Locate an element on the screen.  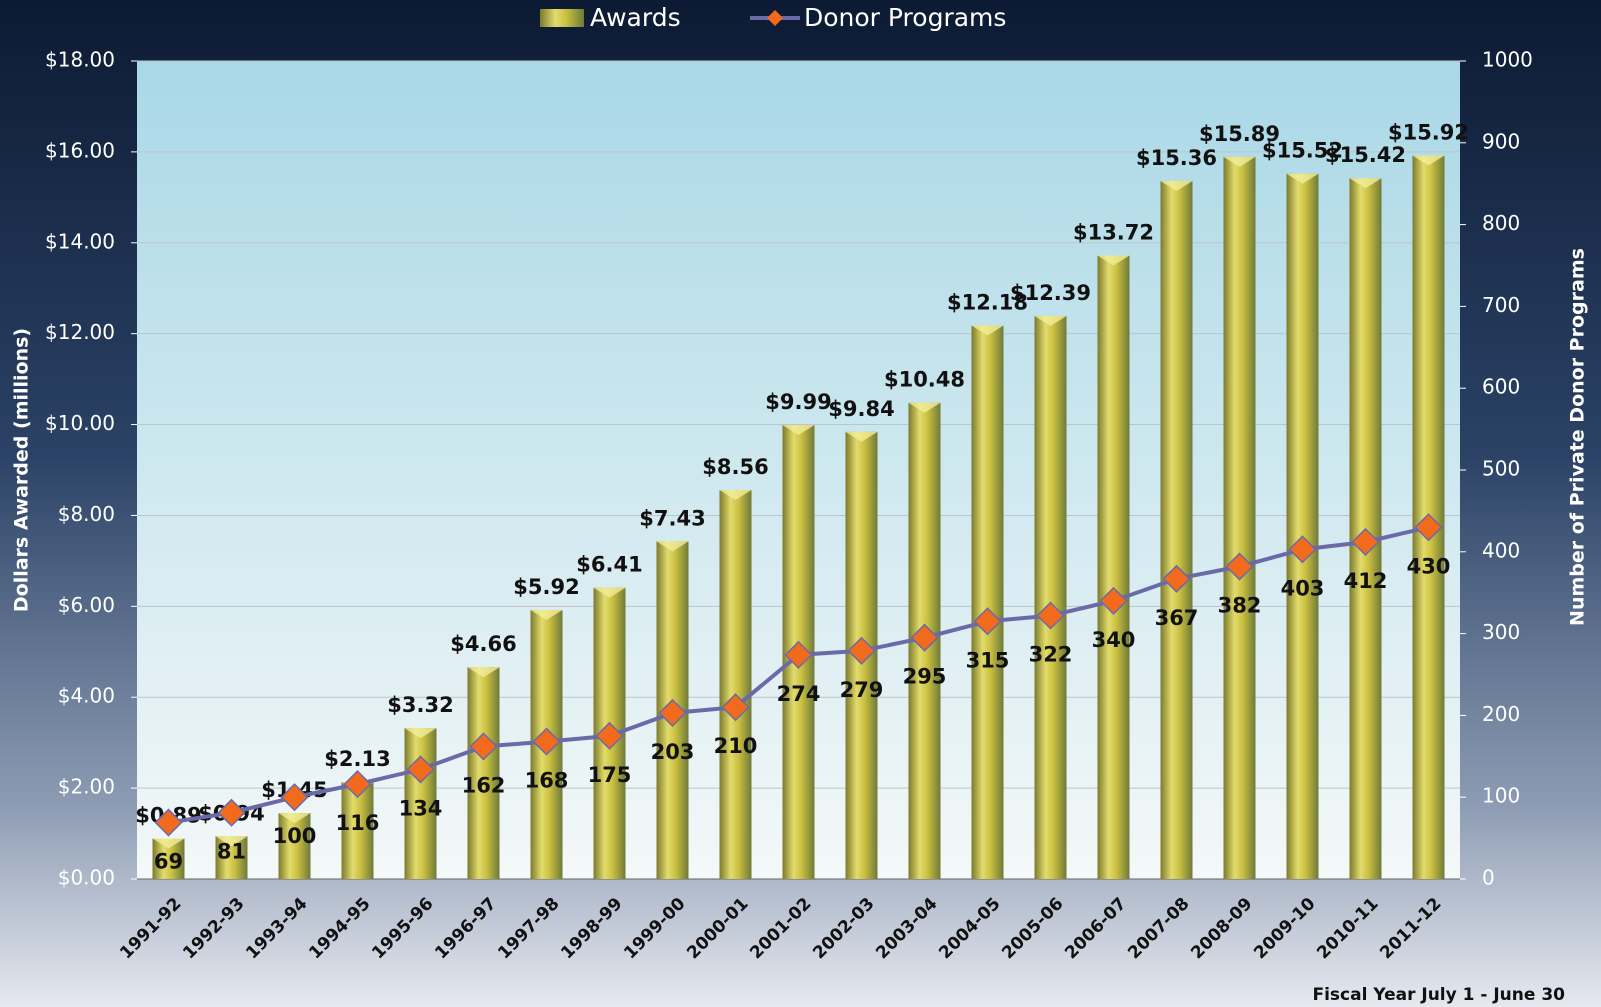
data-label: 210 is located at coordinates (736, 746).